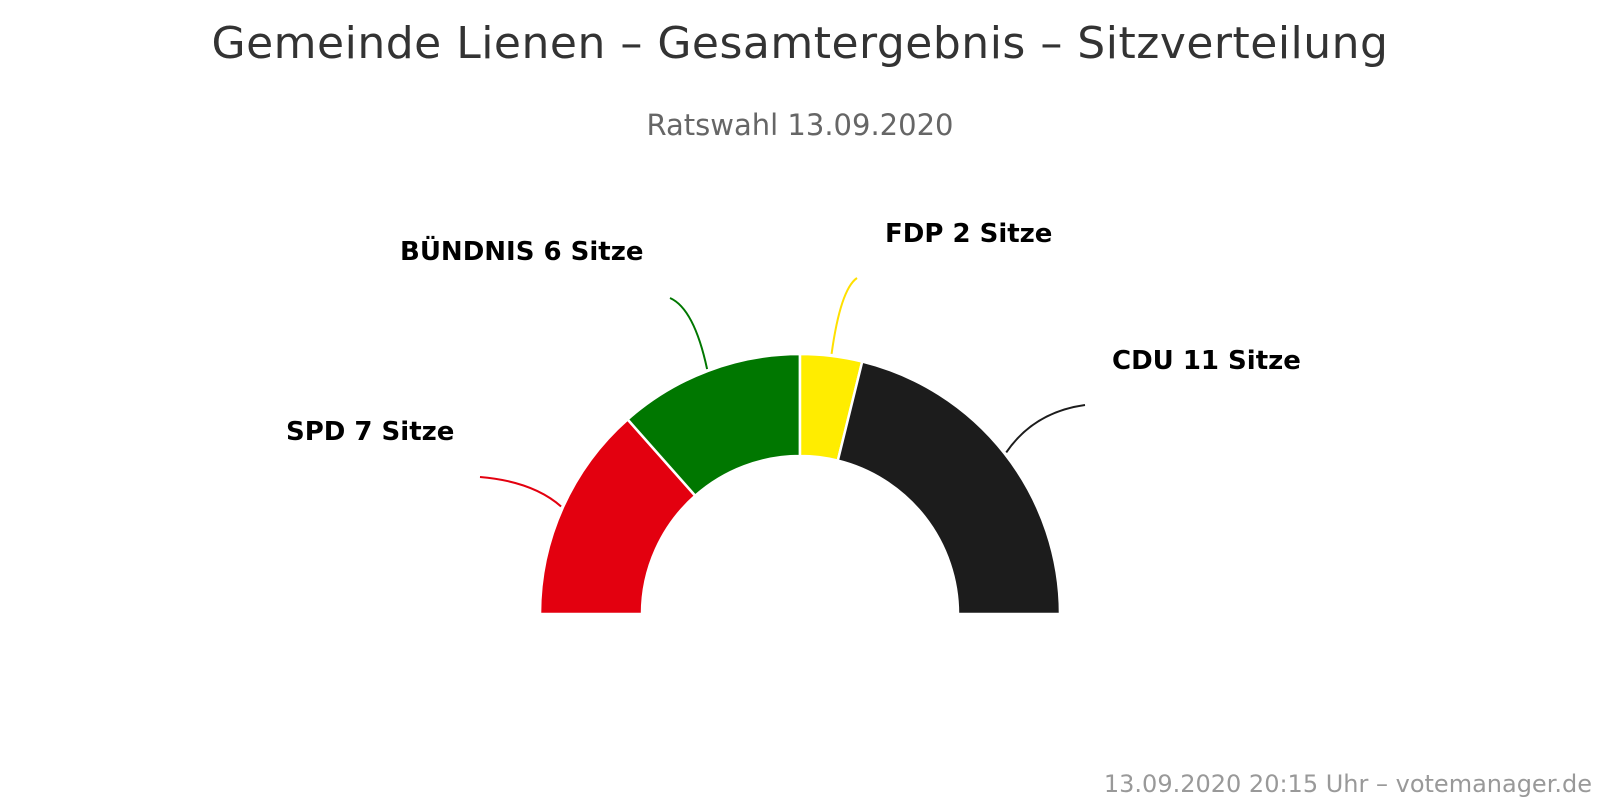  I want to click on connector-b-ndnis, so click(689, 333).